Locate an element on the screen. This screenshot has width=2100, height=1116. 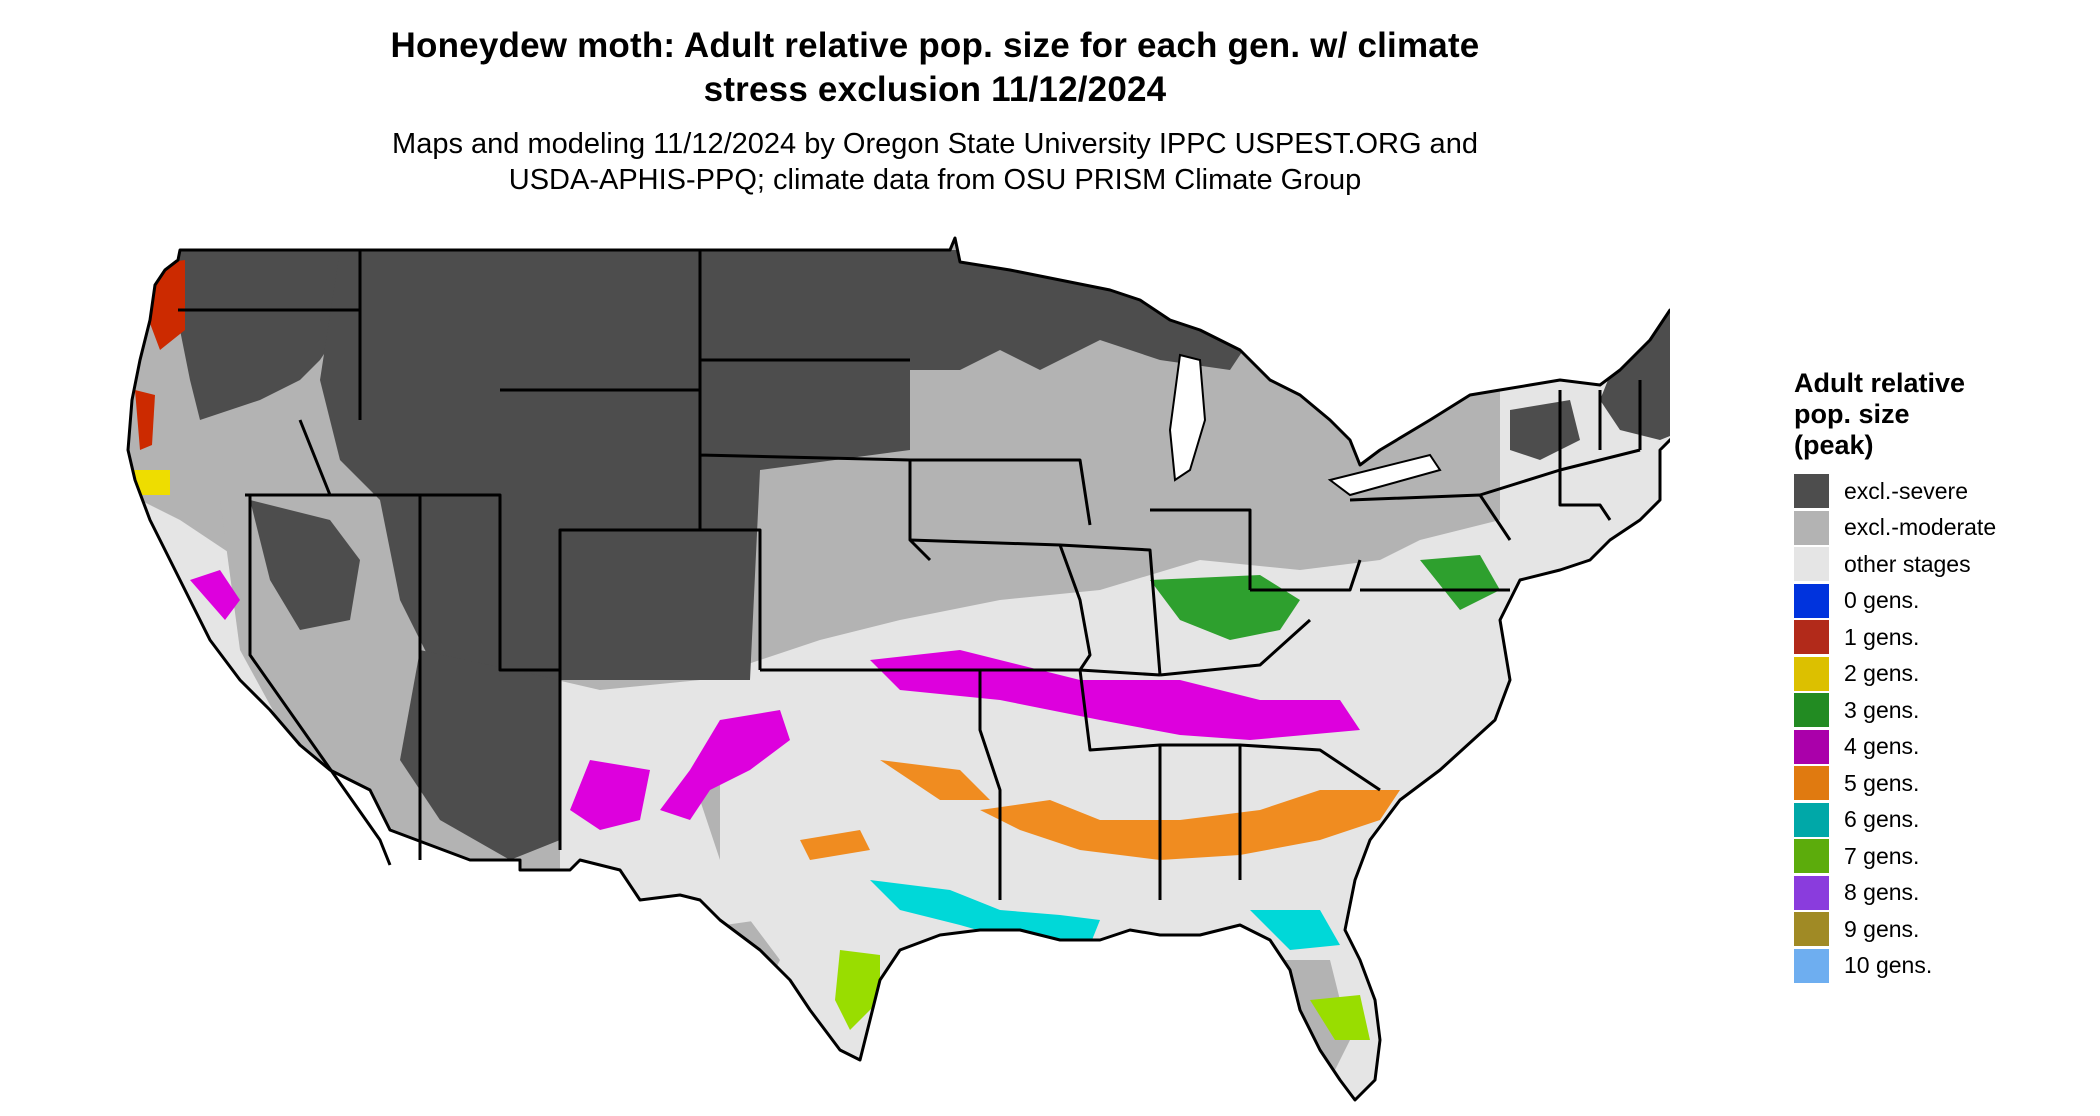
legend-title-line-3: (peak) is located at coordinates (1834, 445).